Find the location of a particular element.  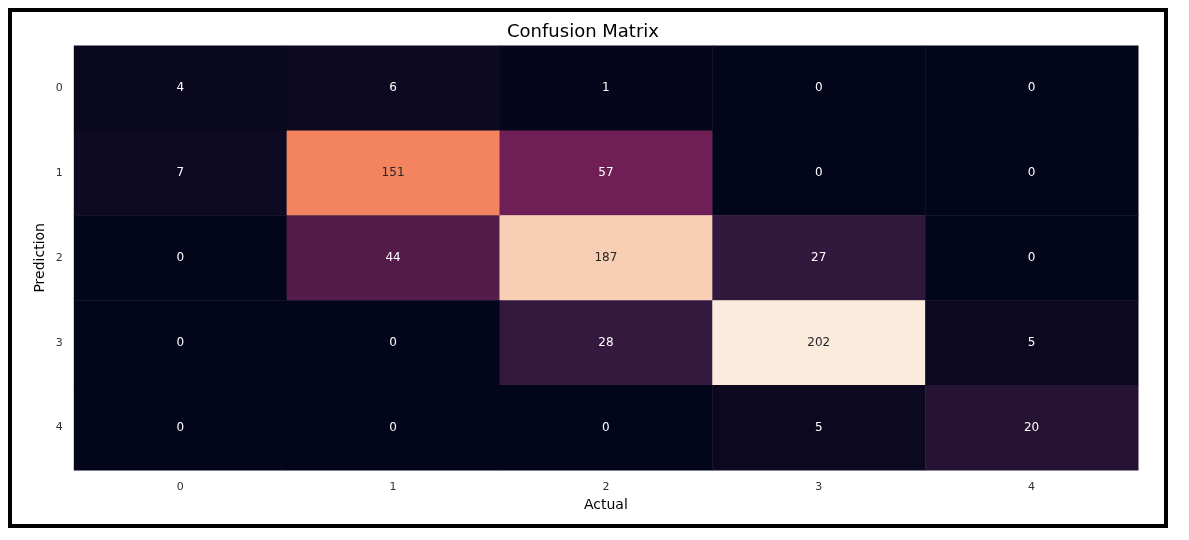

data-label: 44 is located at coordinates (393, 256).